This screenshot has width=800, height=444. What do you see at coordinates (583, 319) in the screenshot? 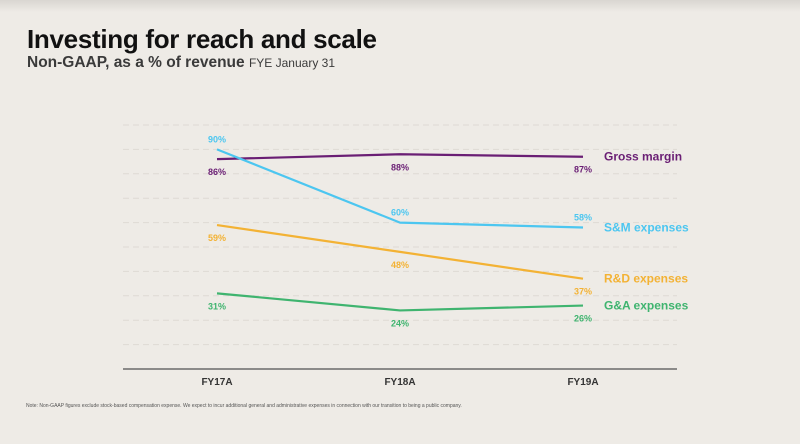
I see `data-label: 26%` at bounding box center [583, 319].